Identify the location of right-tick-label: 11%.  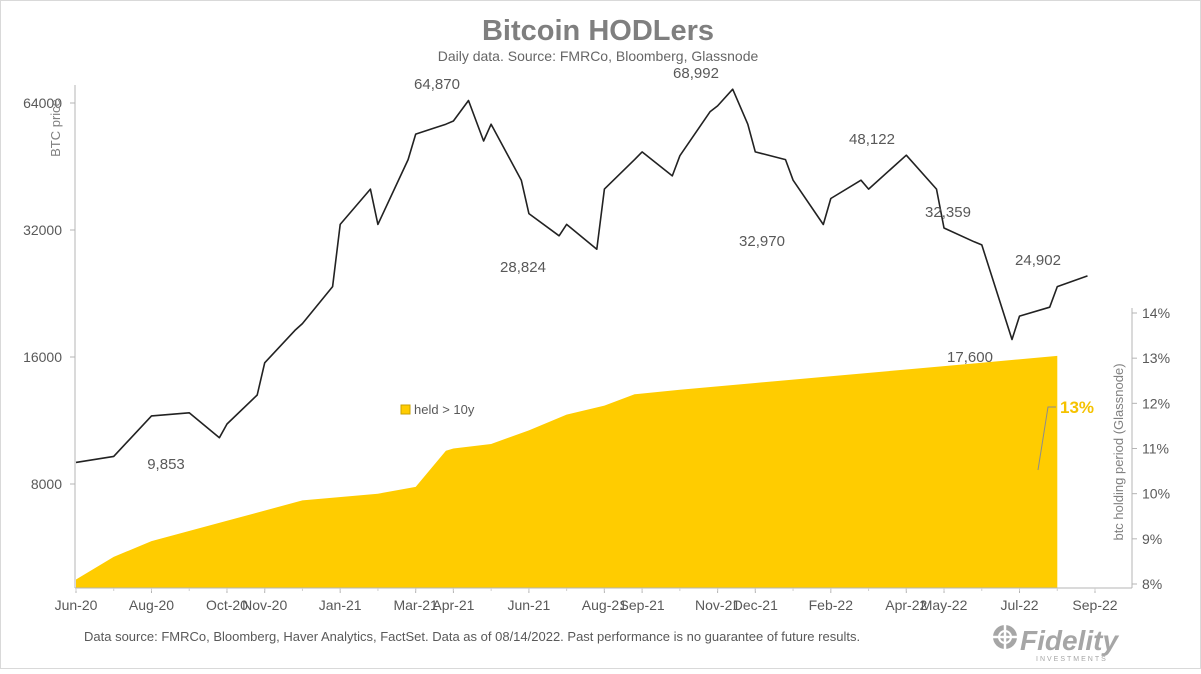
(1155, 449).